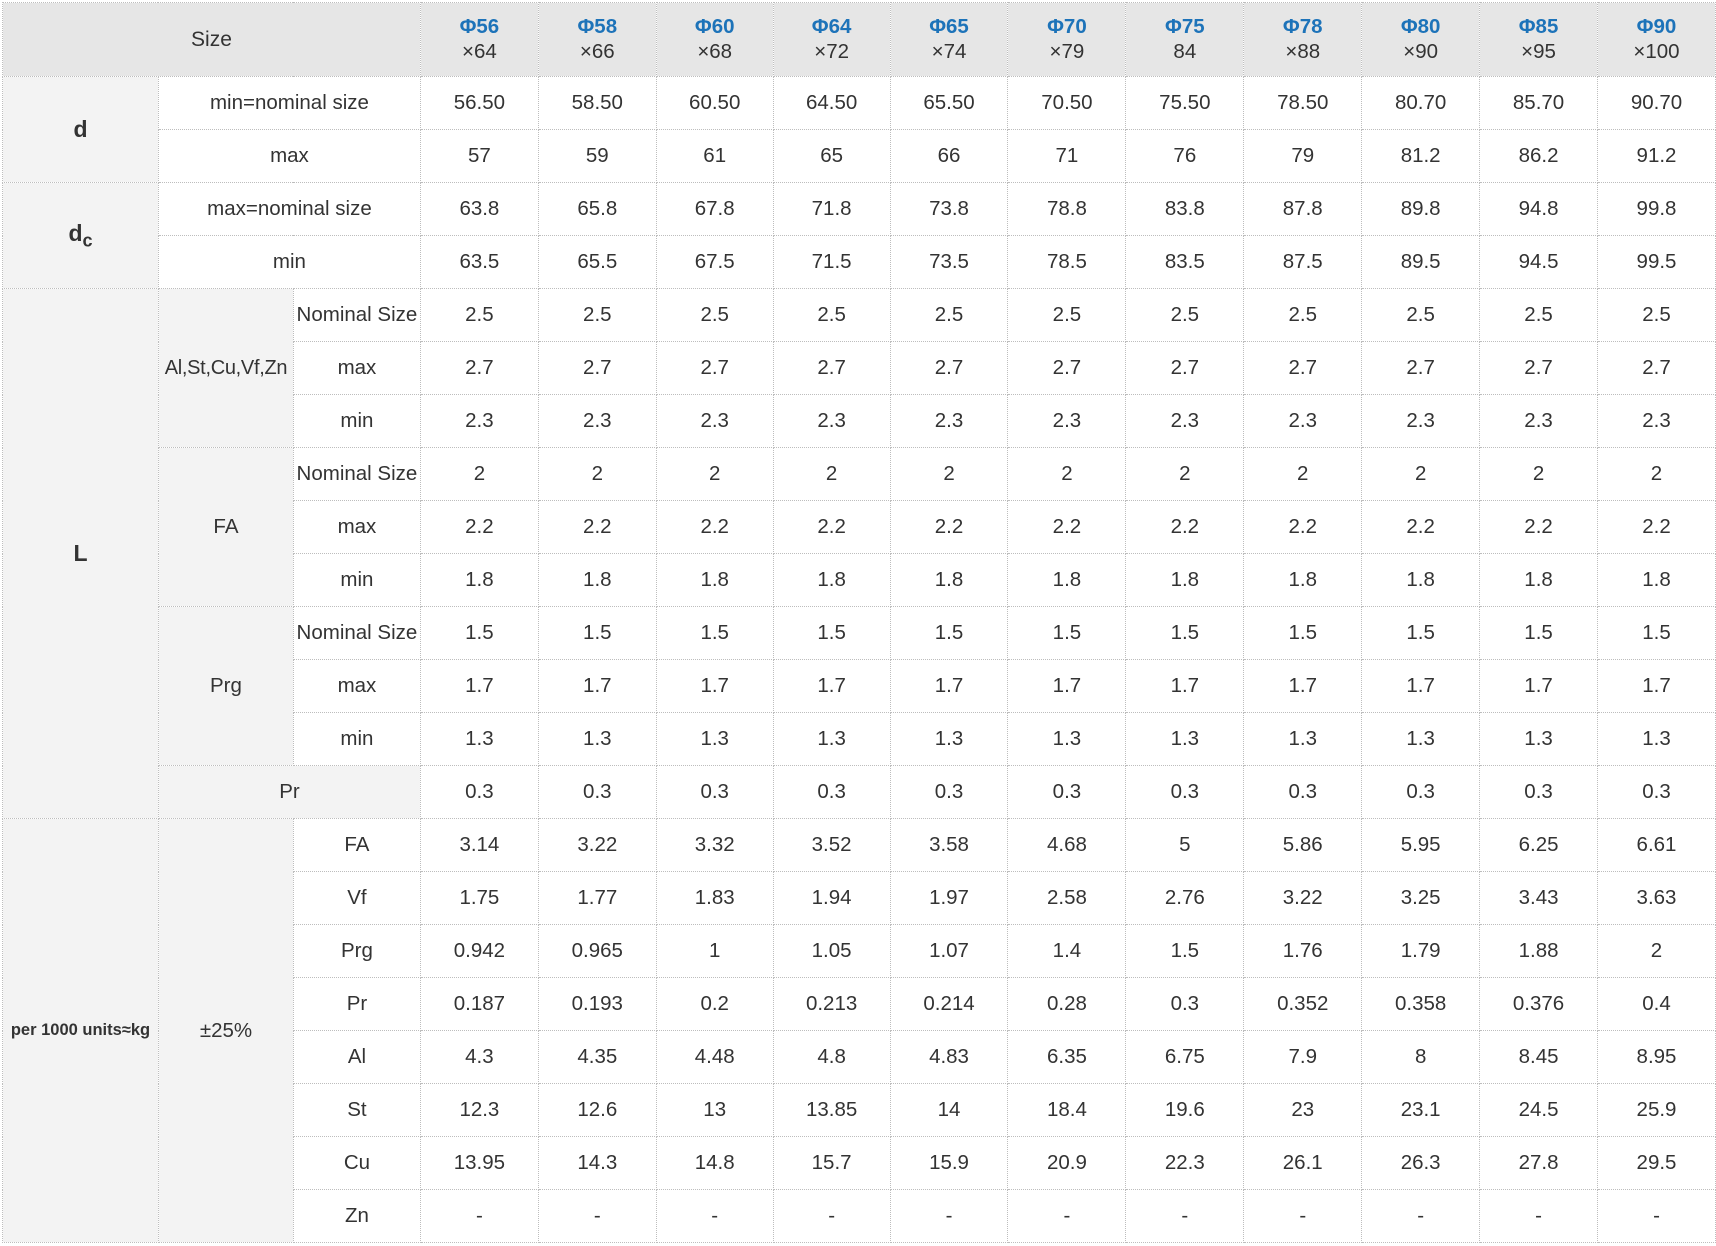  What do you see at coordinates (1656, 39) in the screenshot?
I see `size-column-header: Φ90 ×100` at bounding box center [1656, 39].